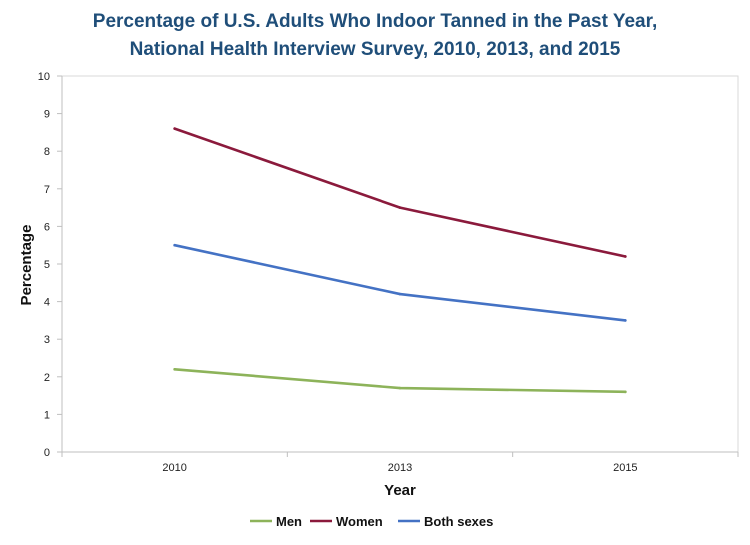 Image resolution: width=750 pixels, height=545 pixels. Describe the element at coordinates (47, 227) in the screenshot. I see `y-tick-label: 6` at that location.